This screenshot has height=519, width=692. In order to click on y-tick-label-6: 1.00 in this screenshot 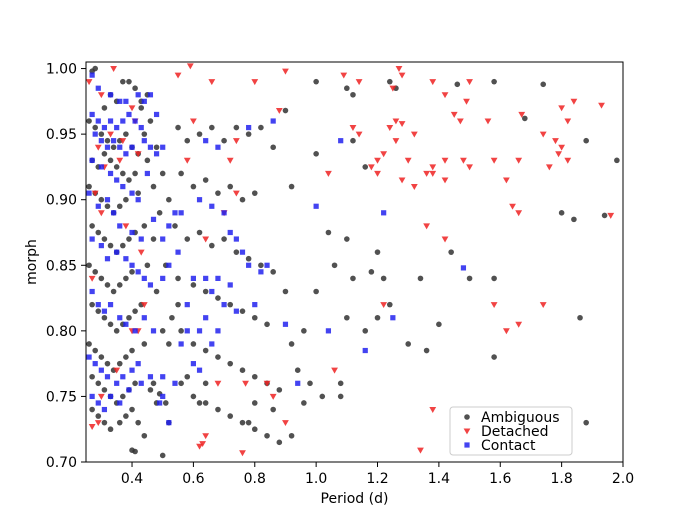, I will do `click(61, 70)`.